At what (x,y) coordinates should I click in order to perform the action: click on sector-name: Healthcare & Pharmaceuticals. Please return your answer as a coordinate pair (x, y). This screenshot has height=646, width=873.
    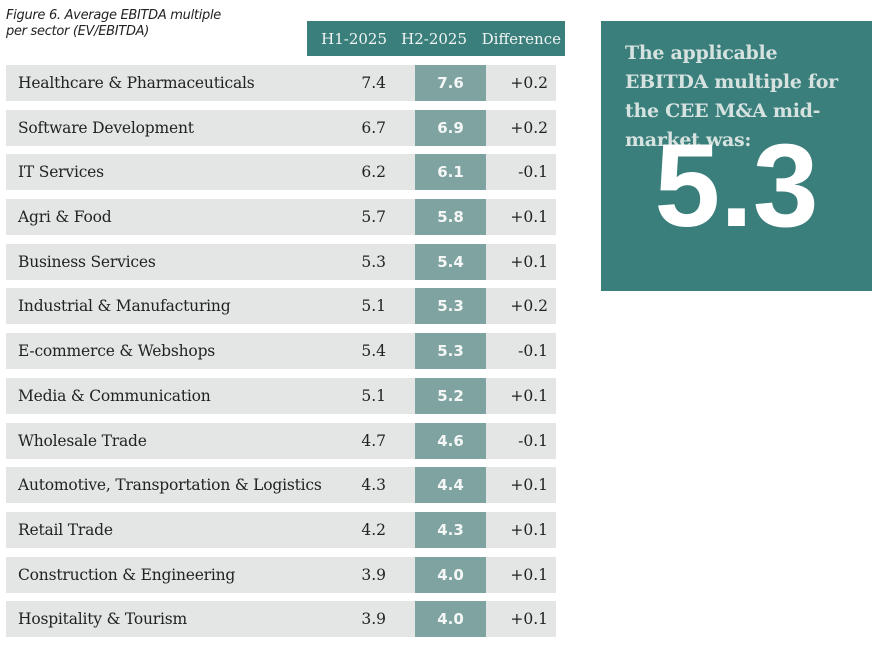
    Looking at the image, I should click on (136, 83).